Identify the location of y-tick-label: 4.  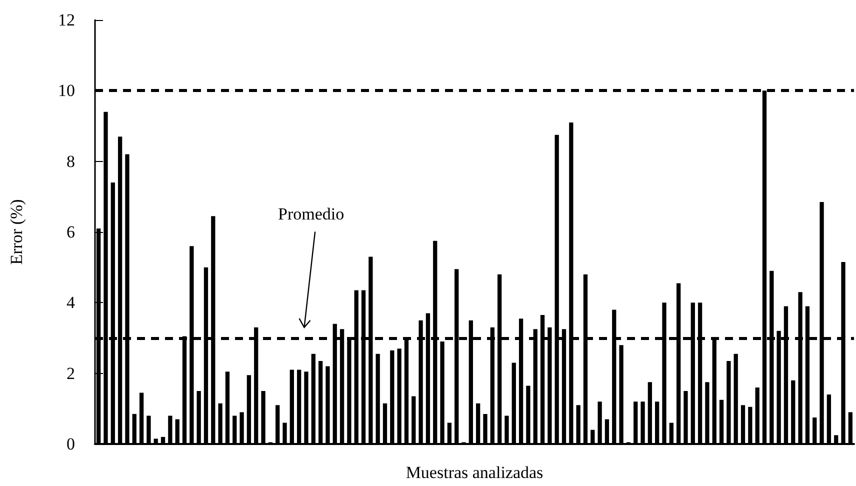
(71, 302).